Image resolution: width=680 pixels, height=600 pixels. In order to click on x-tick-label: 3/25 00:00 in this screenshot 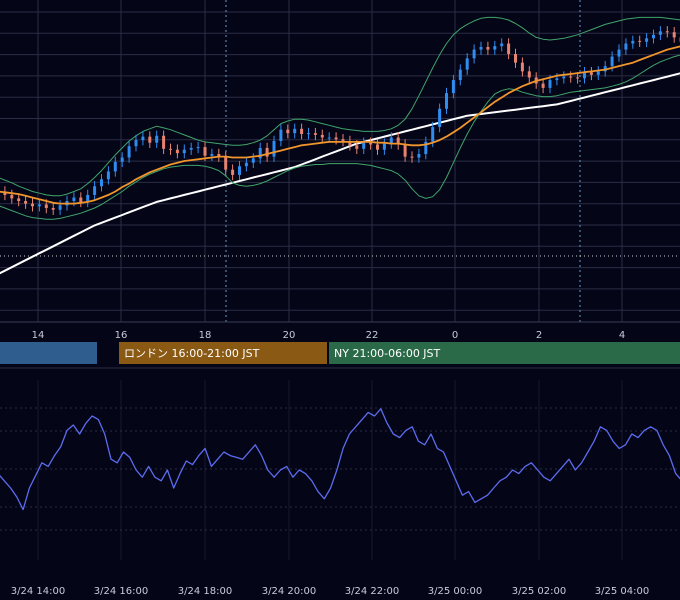, I will do `click(455, 591)`.